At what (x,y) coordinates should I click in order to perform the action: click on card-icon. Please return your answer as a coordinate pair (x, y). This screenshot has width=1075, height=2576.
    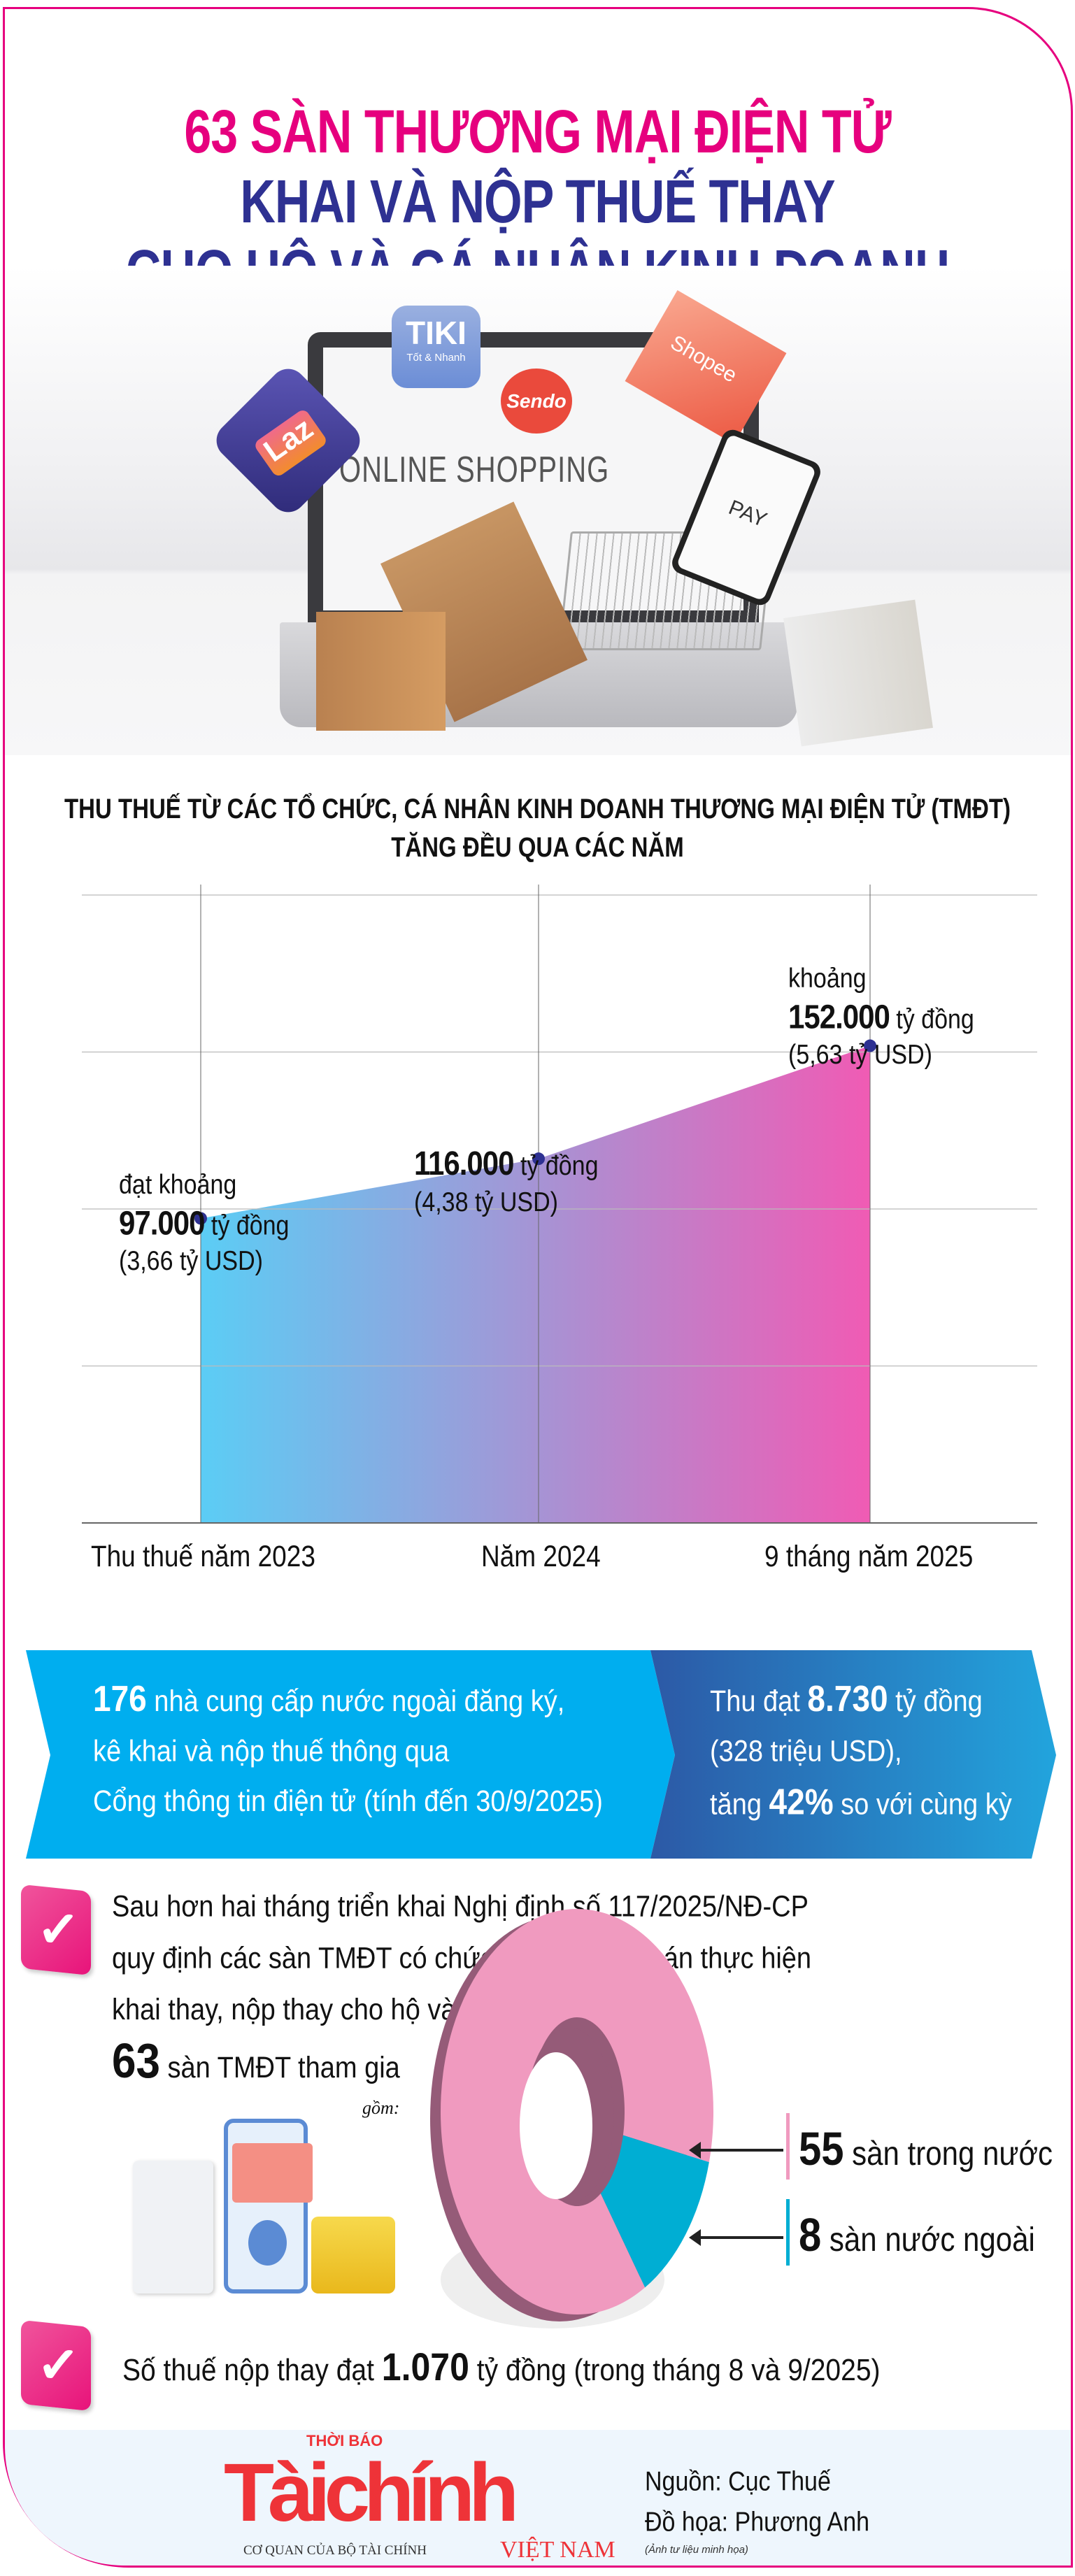
    Looking at the image, I should click on (272, 2173).